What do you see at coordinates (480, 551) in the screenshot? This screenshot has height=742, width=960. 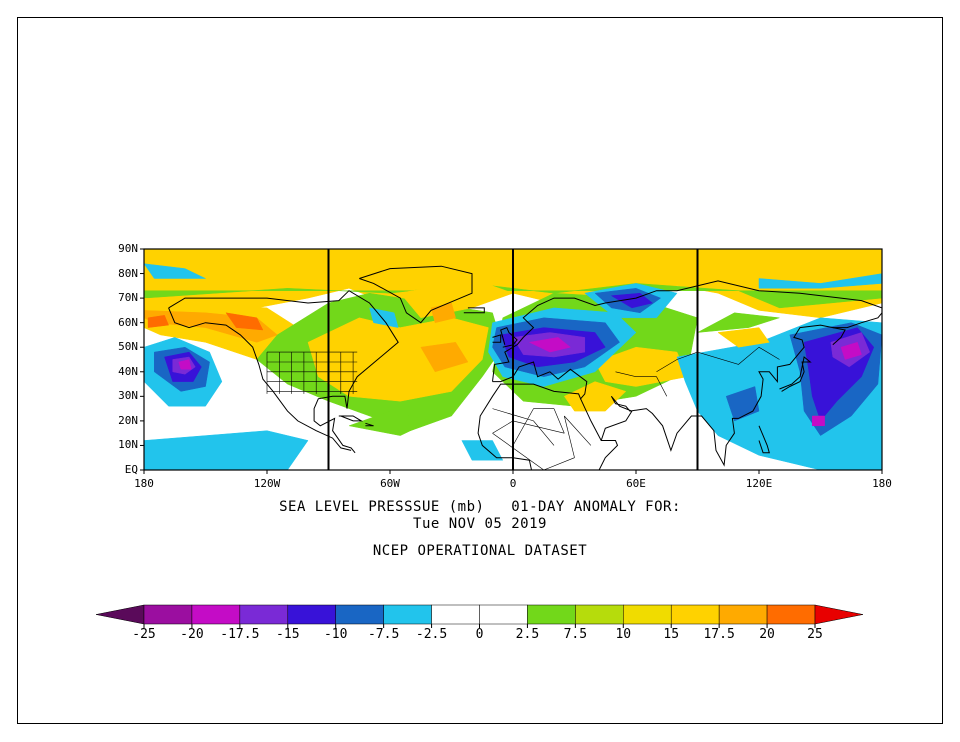 I see `dataset-label: NCEP OPERATIONAL DATASET` at bounding box center [480, 551].